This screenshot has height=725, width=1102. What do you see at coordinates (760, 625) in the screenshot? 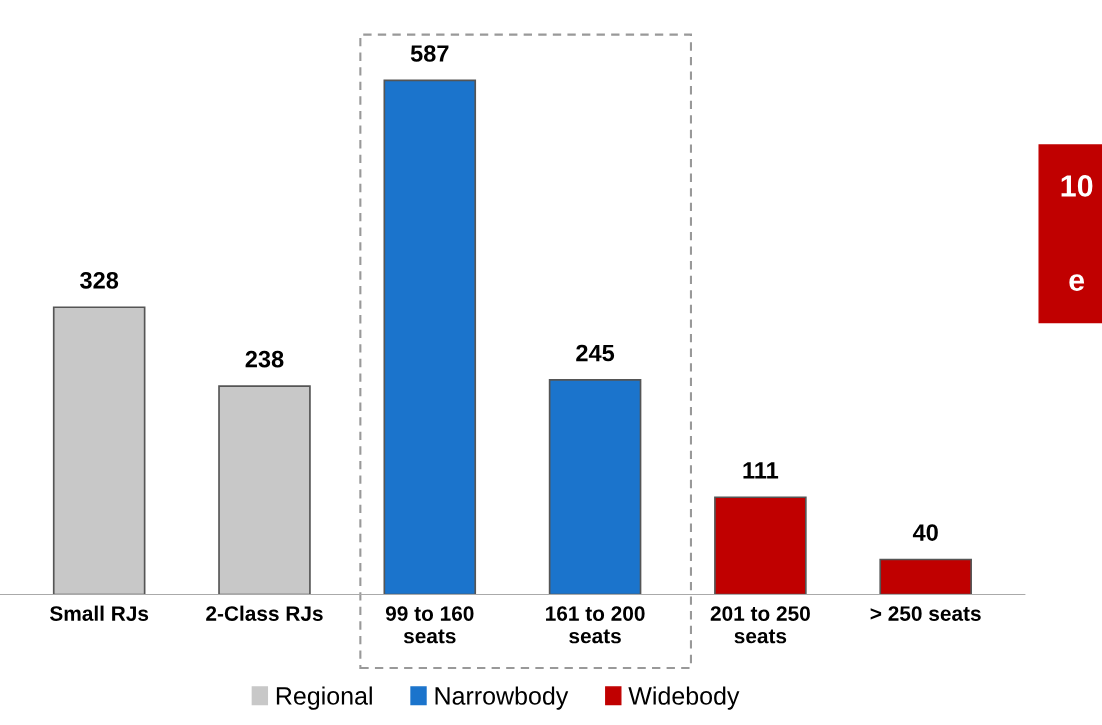
I see `x-tick-label: 201 to 250 seats` at bounding box center [760, 625].